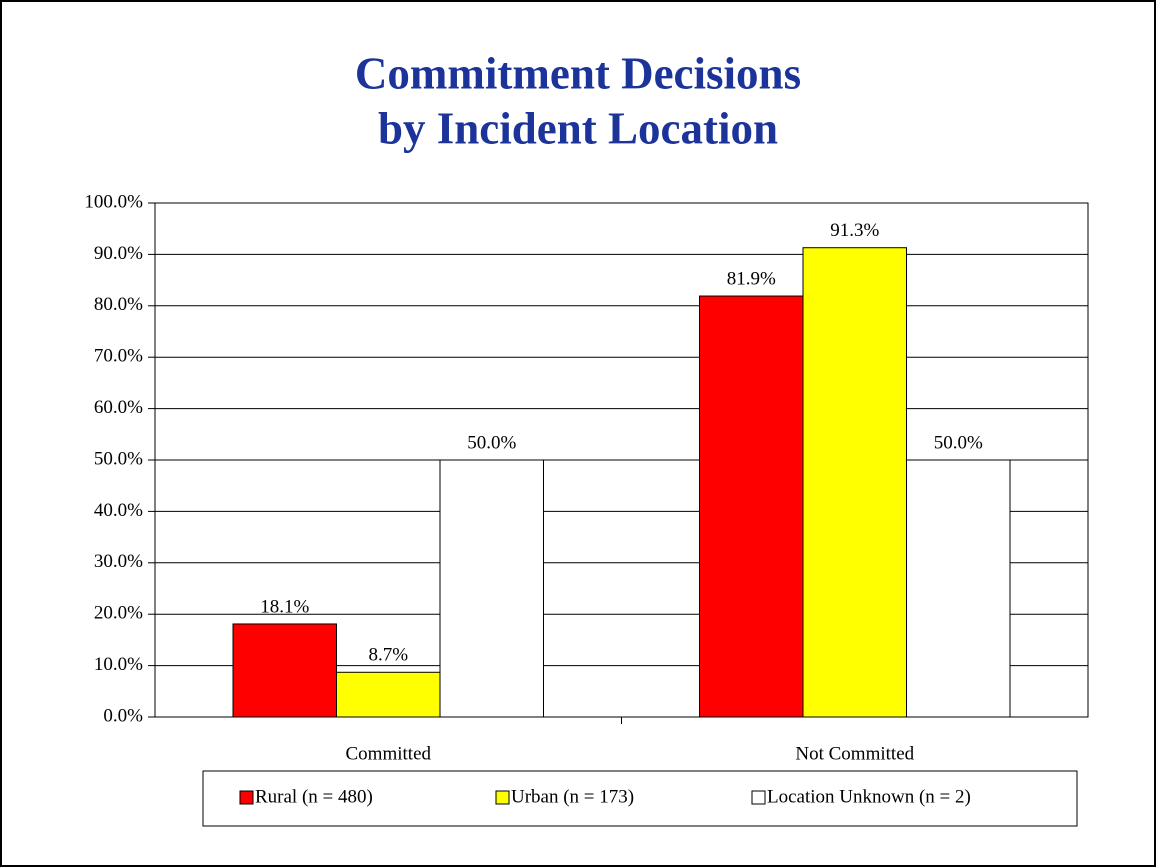  What do you see at coordinates (572, 796) in the screenshot?
I see `legend-label: Urban (n = 173)` at bounding box center [572, 796].